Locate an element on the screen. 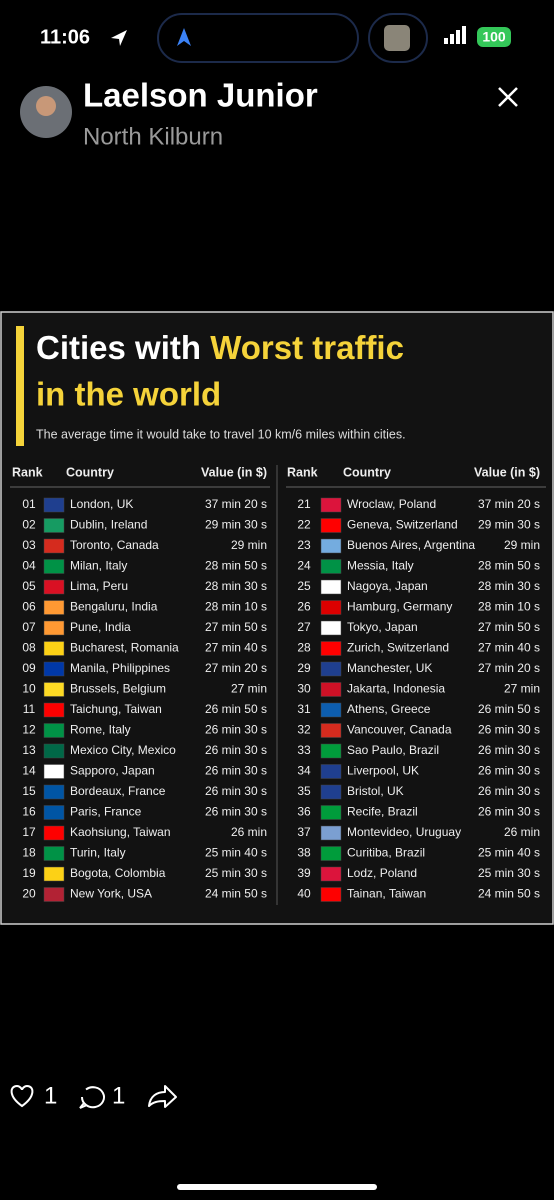 The width and height of the screenshot is (554, 1200). city: Liverpool, UK is located at coordinates (383, 771).